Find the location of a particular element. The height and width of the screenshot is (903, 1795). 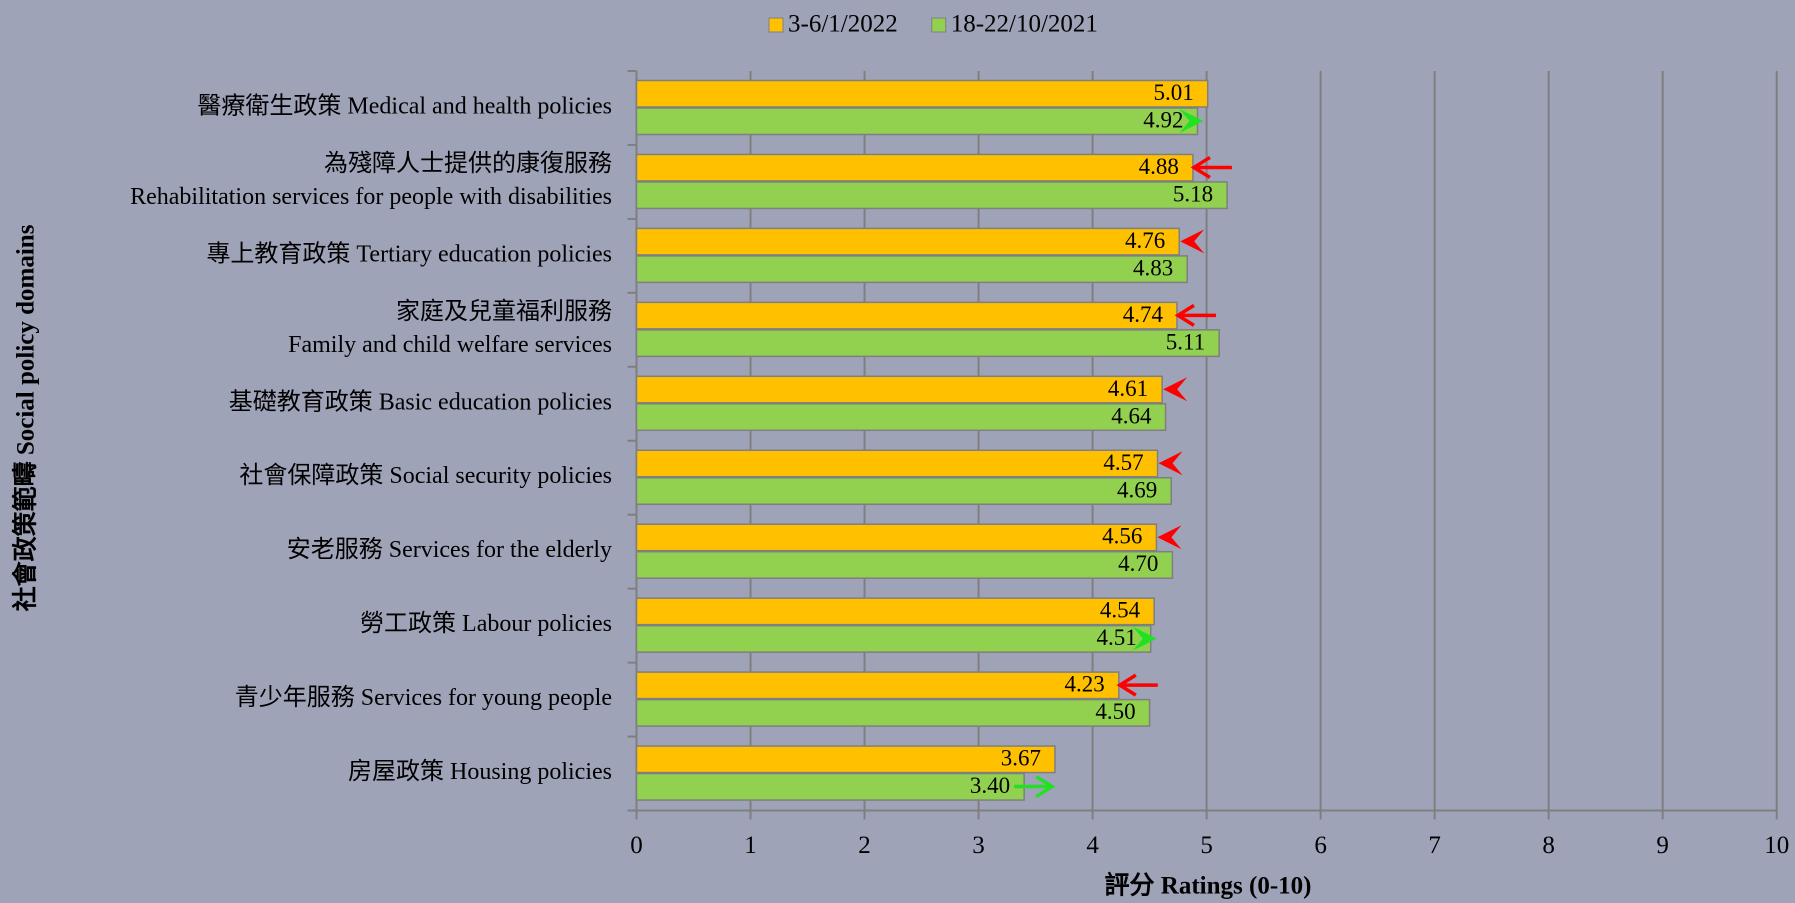

value-label: 4.56 is located at coordinates (1122, 536).